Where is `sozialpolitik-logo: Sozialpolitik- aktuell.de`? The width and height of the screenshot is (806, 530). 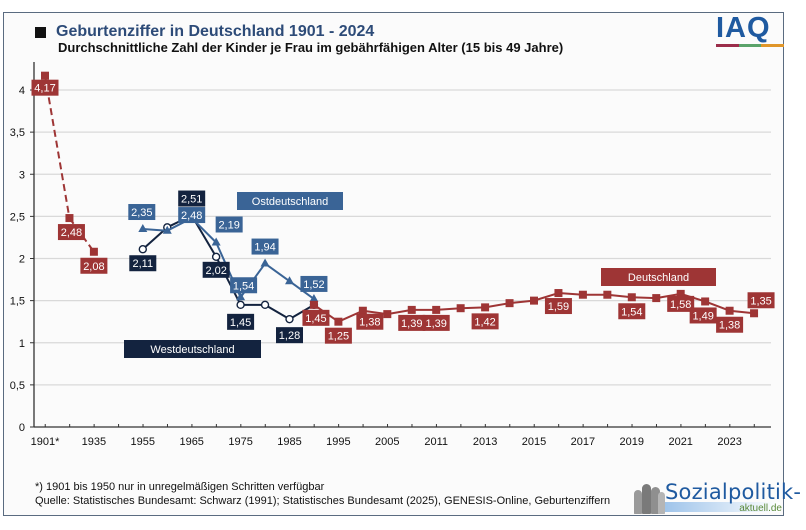 sozialpolitik-logo: Sozialpolitik- aktuell.de is located at coordinates (716, 497).